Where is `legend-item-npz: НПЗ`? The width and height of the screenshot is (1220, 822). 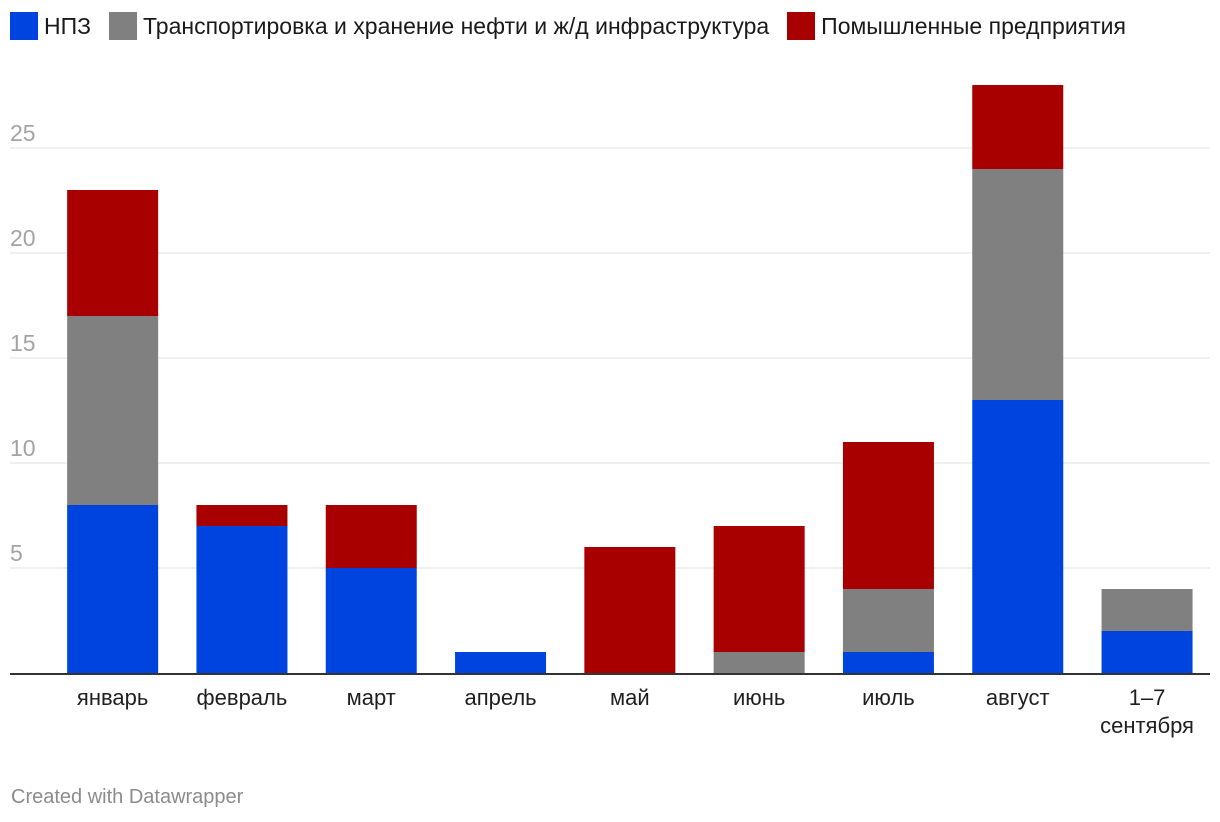
legend-item-npz: НПЗ is located at coordinates (50, 26).